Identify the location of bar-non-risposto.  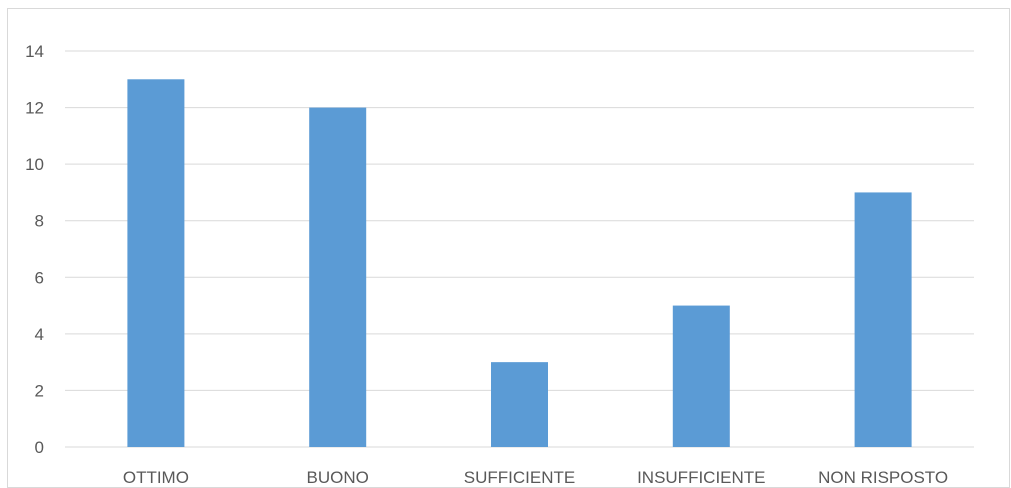
(883, 319).